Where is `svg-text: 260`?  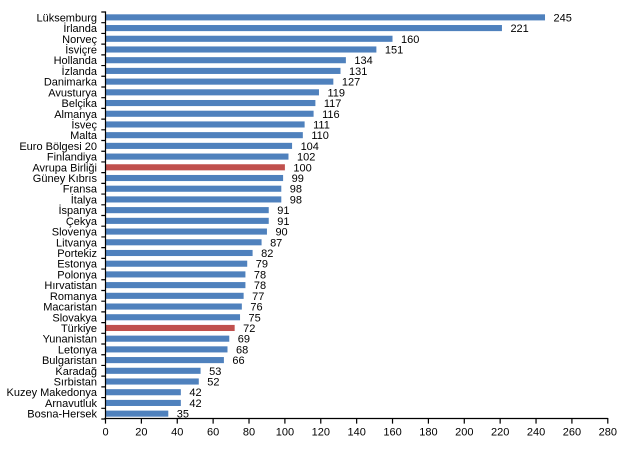 svg-text: 260 is located at coordinates (572, 432).